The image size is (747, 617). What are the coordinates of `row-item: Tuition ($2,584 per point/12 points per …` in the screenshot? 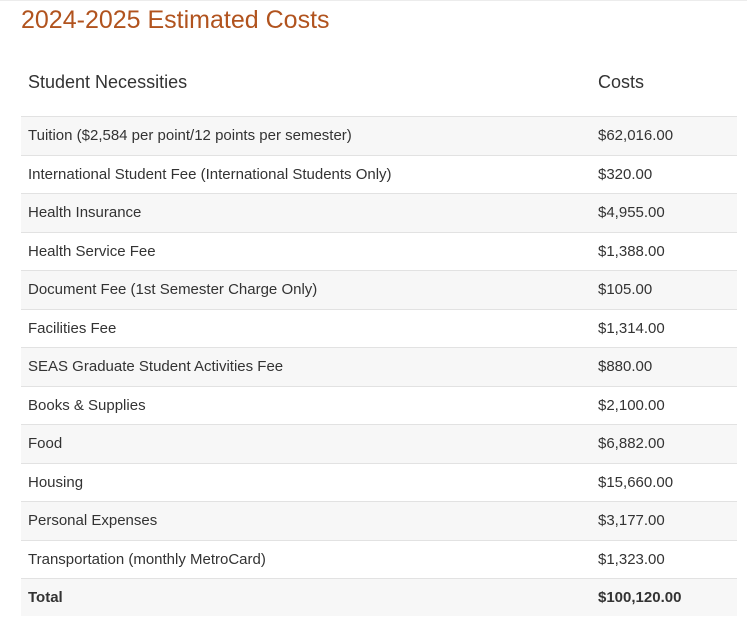 It's located at (306, 136).